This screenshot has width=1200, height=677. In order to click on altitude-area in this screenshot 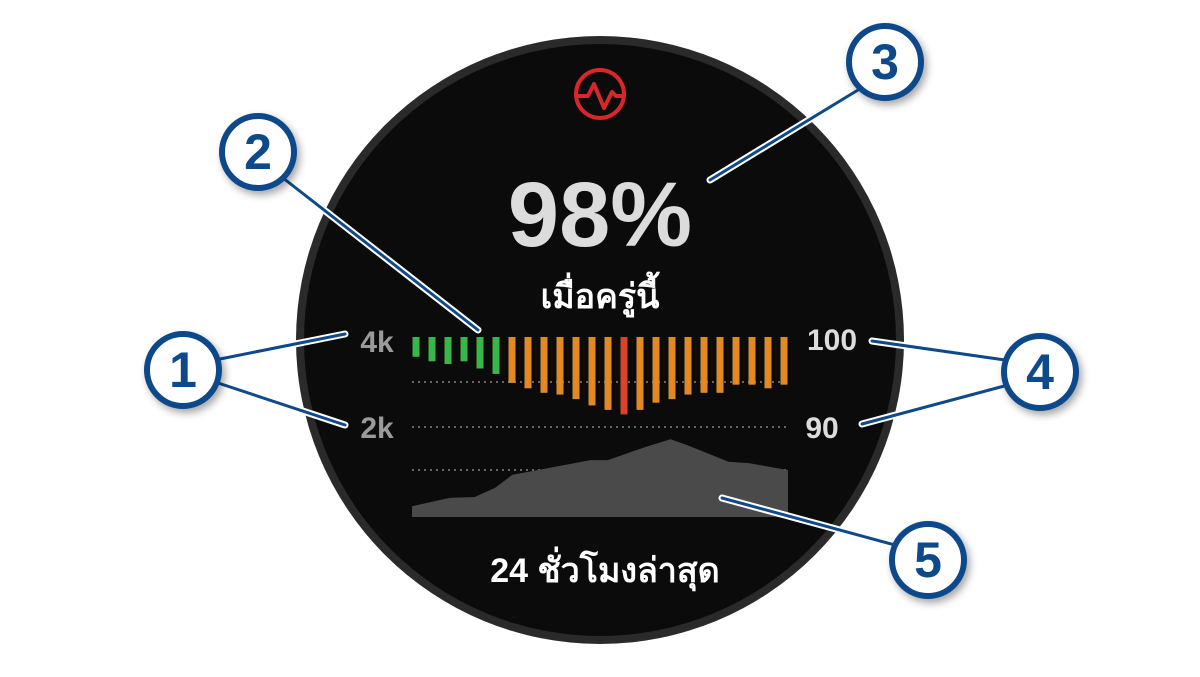, I will do `click(600, 478)`.